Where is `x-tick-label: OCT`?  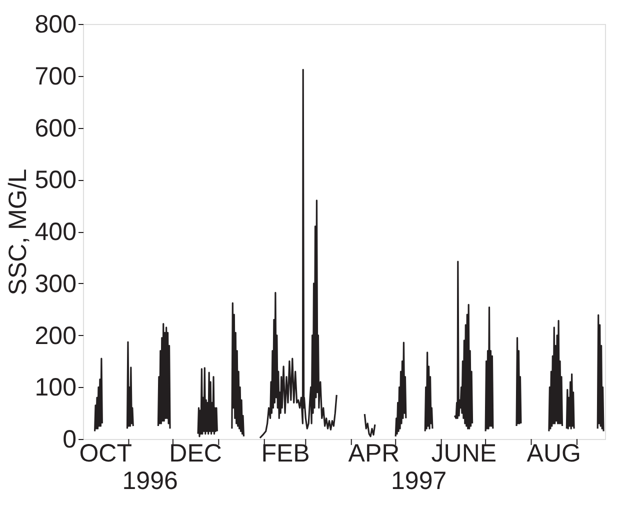 x-tick-label: OCT is located at coordinates (105, 454).